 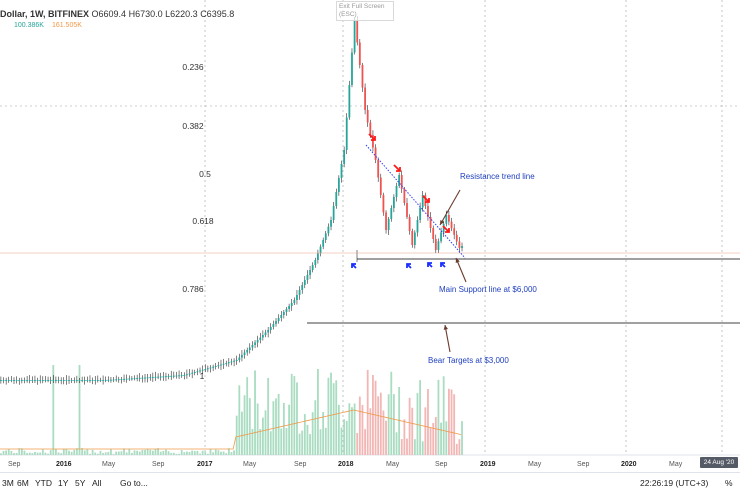 What do you see at coordinates (205, 174) in the screenshot?
I see `fib-level-label: 0.5` at bounding box center [205, 174].